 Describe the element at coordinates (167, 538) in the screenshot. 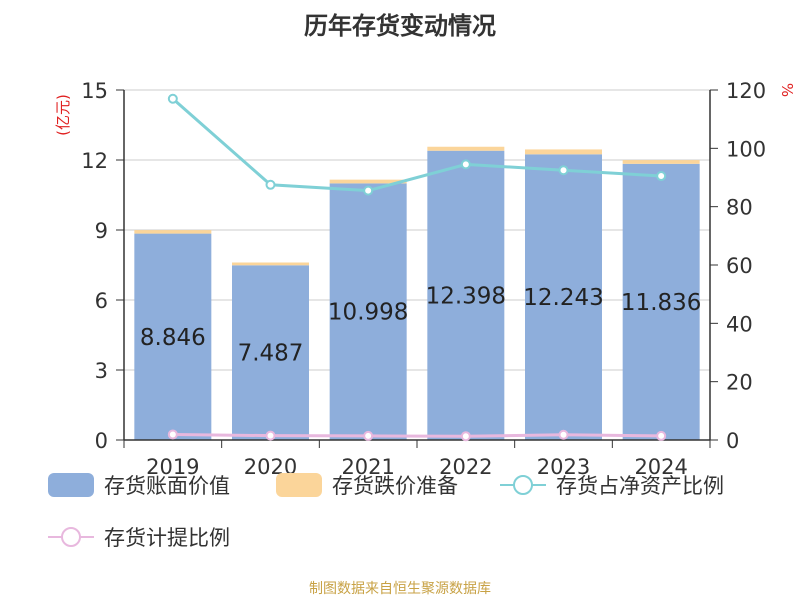

I see `legend-label-provision-ratio: 存货计提比例` at that location.